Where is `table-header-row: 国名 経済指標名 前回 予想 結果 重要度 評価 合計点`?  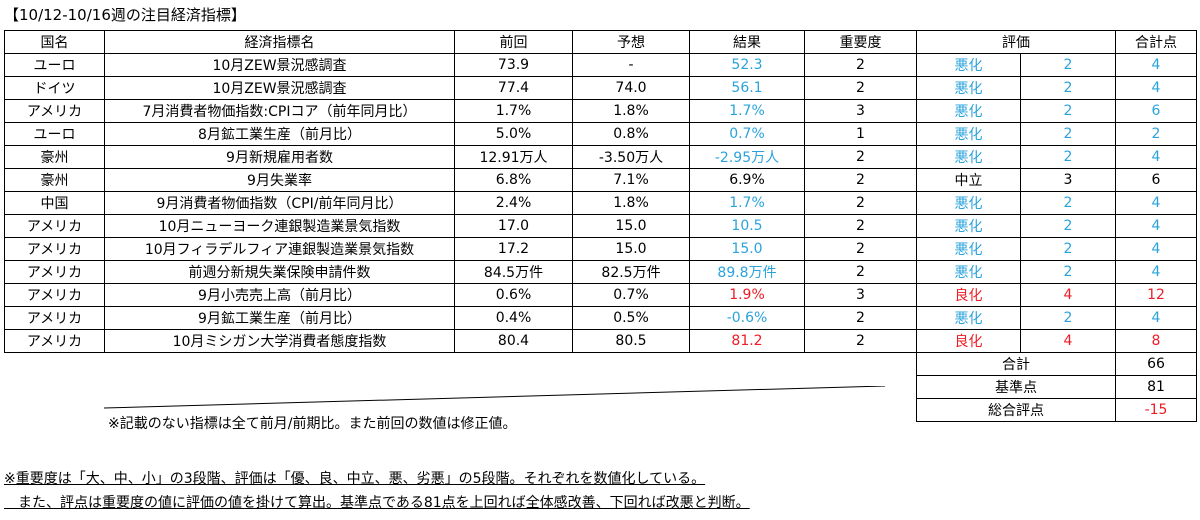
table-header-row: 国名 経済指標名 前回 予想 結果 重要度 評価 合計点 is located at coordinates (600, 42).